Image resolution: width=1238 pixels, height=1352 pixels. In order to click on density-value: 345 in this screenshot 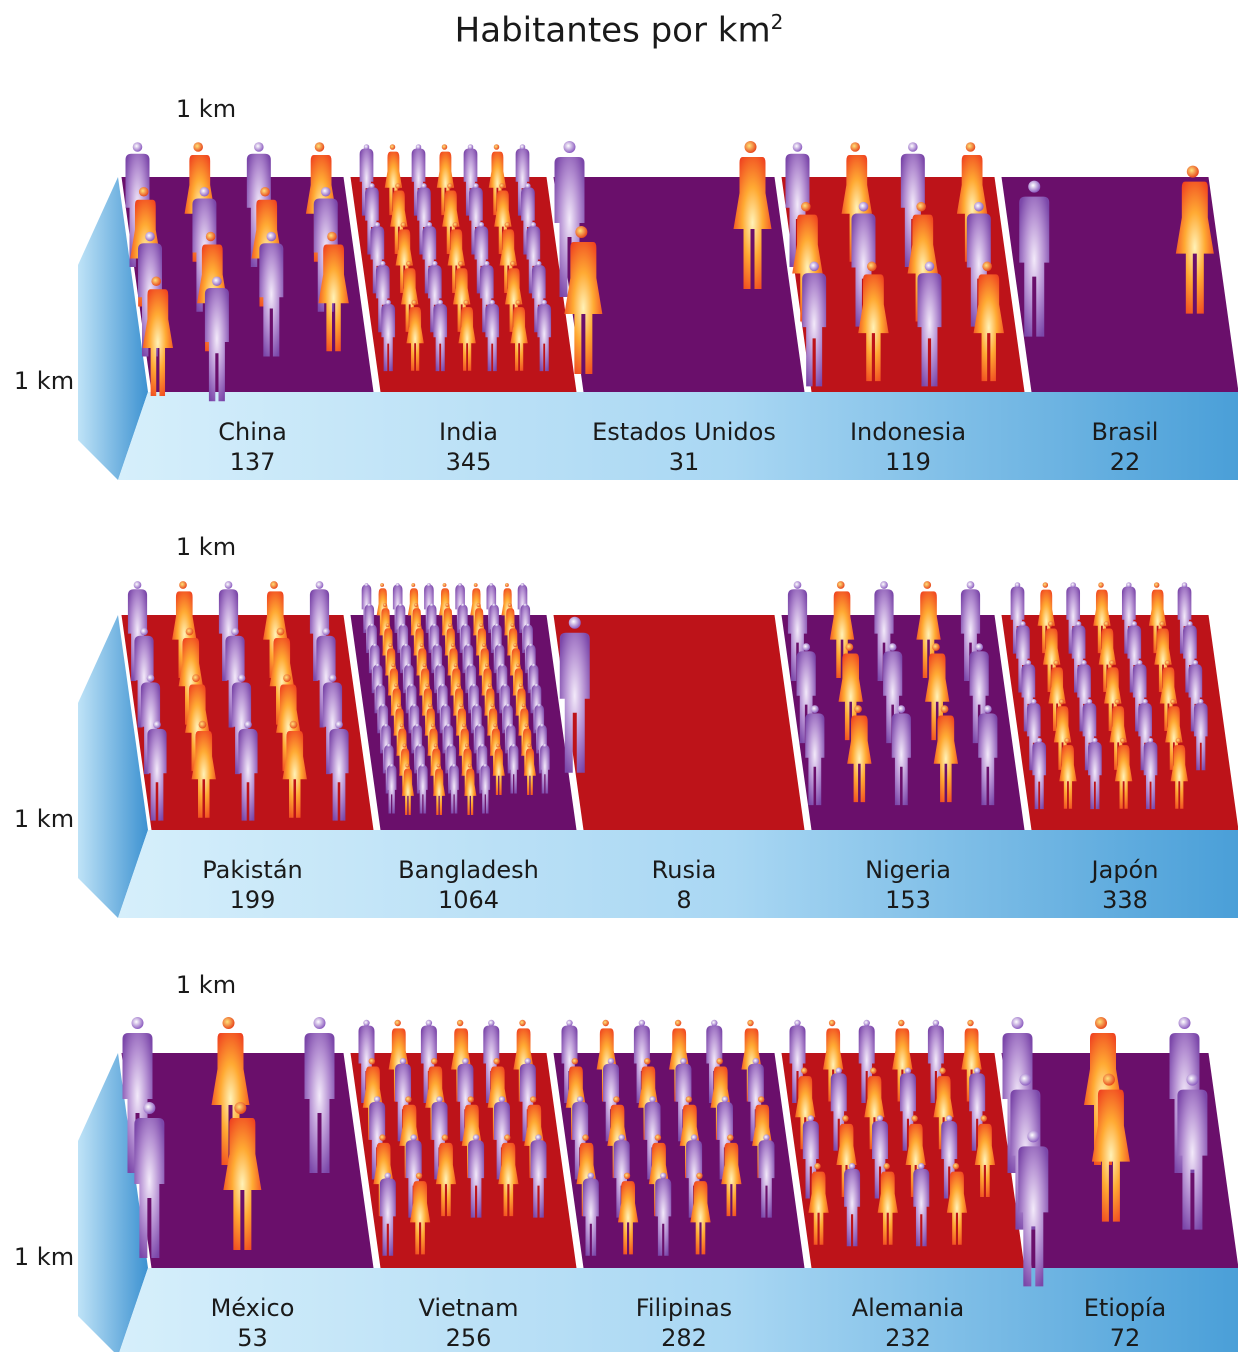, I will do `click(469, 462)`.